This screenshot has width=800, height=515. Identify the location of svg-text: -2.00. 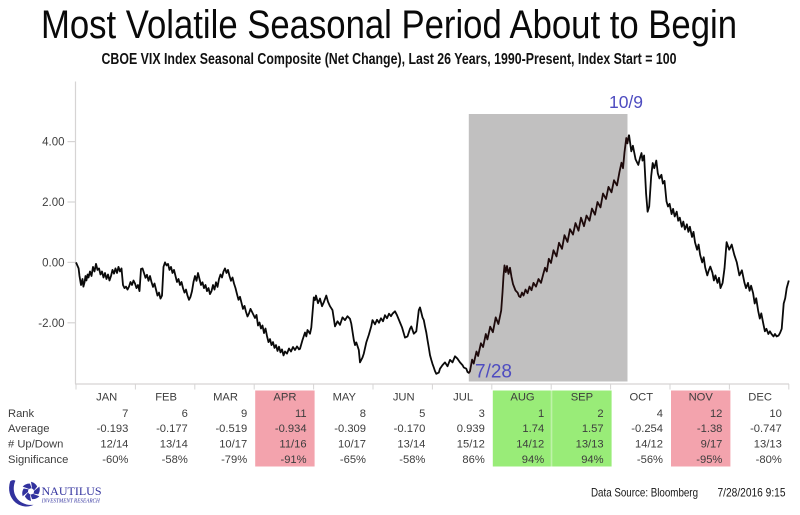
(51, 324).